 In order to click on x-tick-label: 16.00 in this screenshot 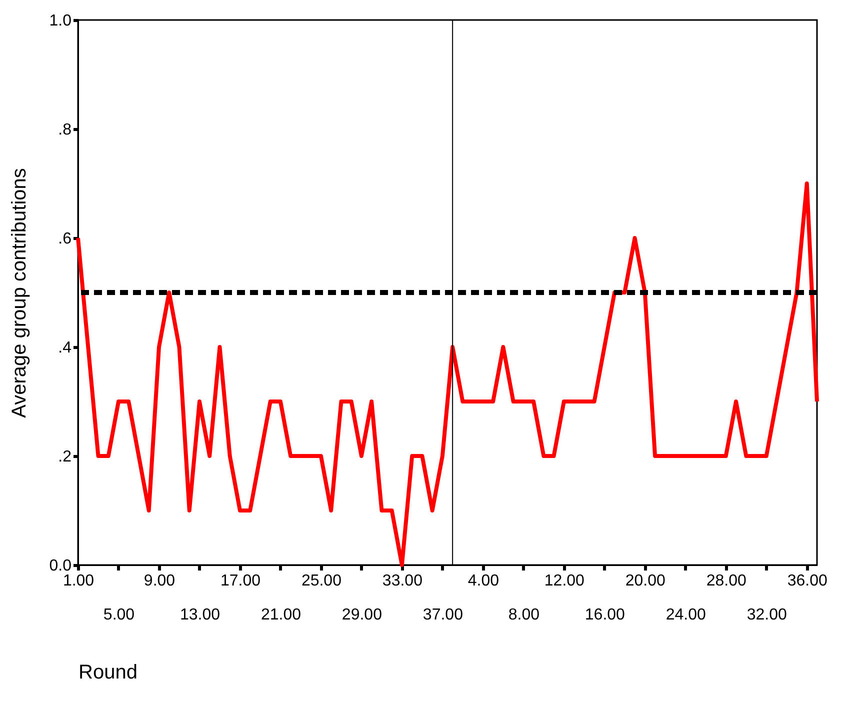, I will do `click(605, 615)`.